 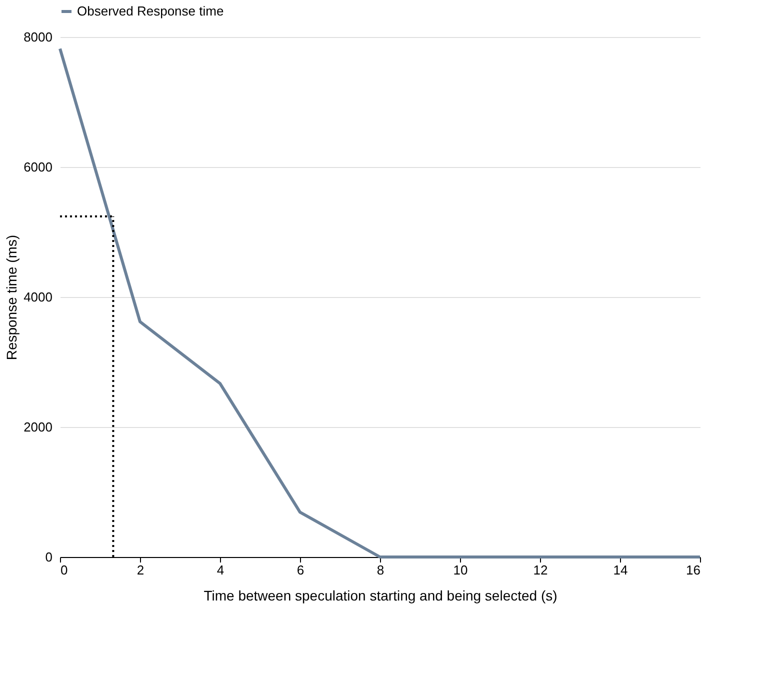 I want to click on x-tick-label: 10, so click(x=460, y=570).